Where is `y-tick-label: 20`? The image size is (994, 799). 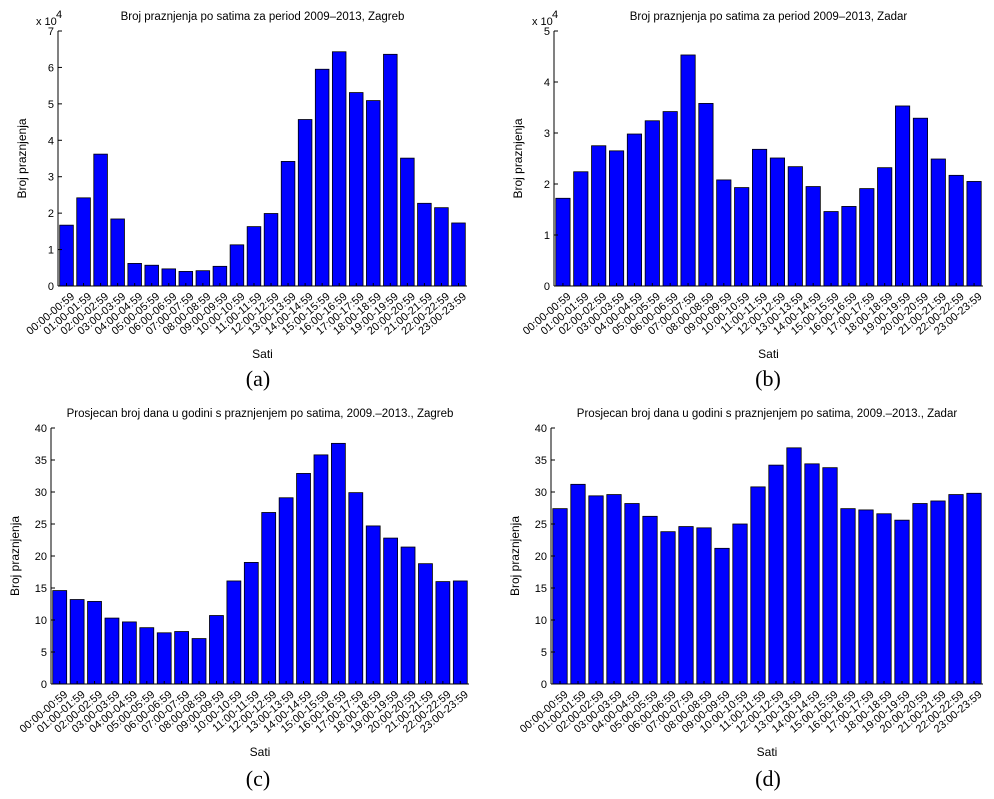 y-tick-label: 20 is located at coordinates (541, 557).